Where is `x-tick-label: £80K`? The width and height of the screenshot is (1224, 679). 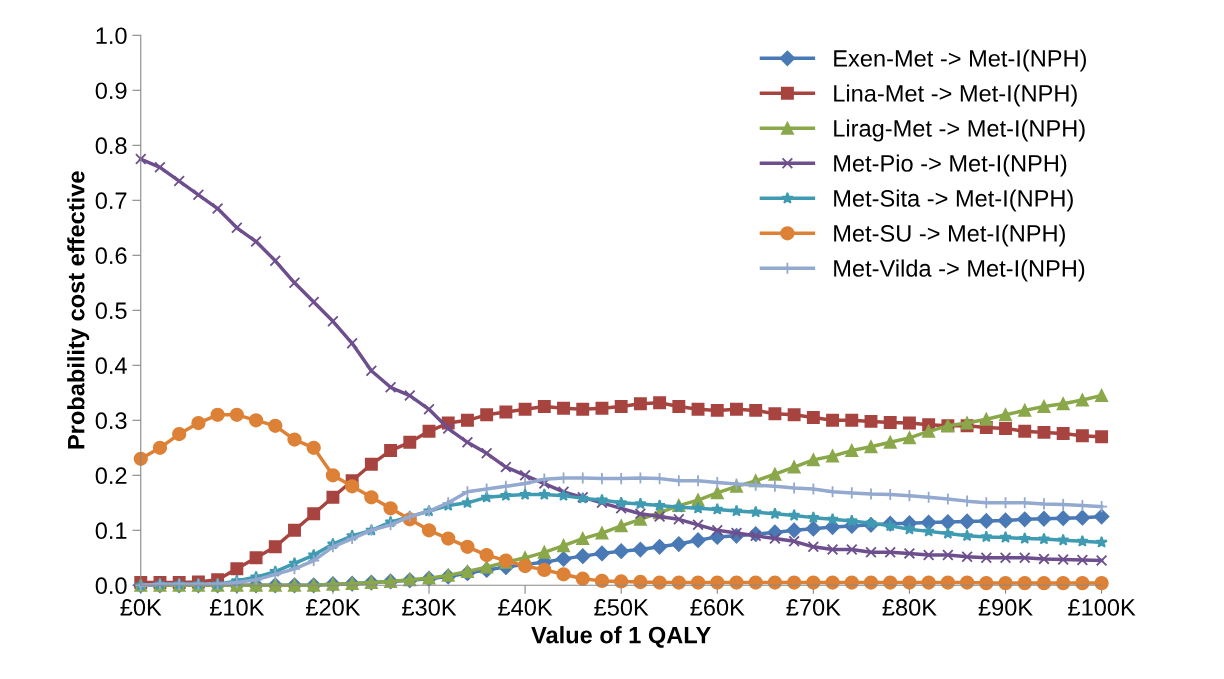
x-tick-label: £80K is located at coordinates (909, 607).